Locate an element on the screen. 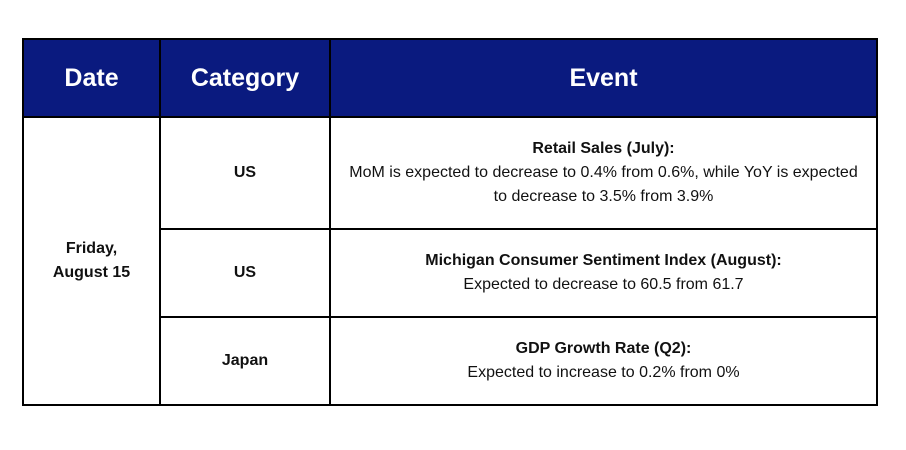 This screenshot has height=450, width=906. event-description: Expected to increase to 0.2% from 0% is located at coordinates (603, 372).